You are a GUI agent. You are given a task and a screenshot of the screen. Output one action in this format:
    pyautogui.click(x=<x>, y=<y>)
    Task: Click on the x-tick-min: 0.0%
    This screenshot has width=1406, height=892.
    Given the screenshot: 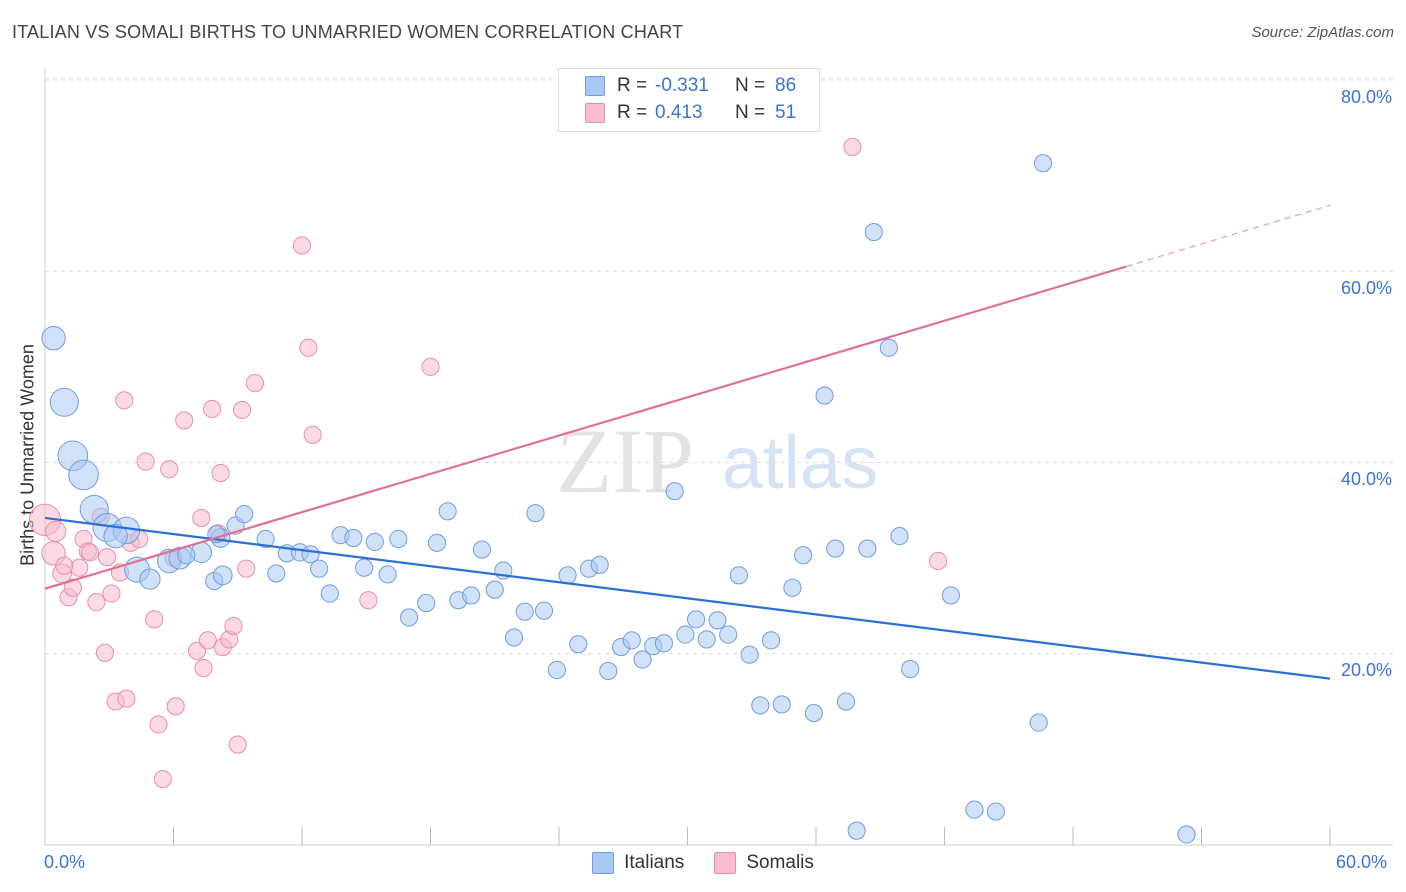 What is the action you would take?
    pyautogui.click(x=65, y=862)
    